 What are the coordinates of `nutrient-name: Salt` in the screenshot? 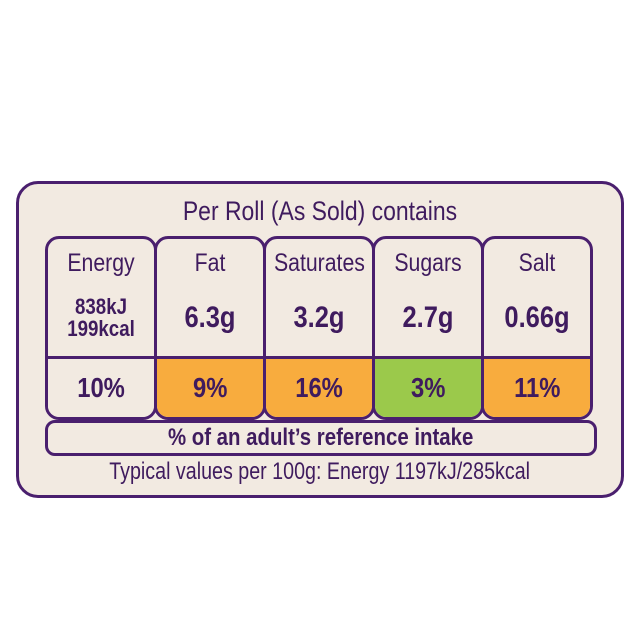 It's located at (537, 263).